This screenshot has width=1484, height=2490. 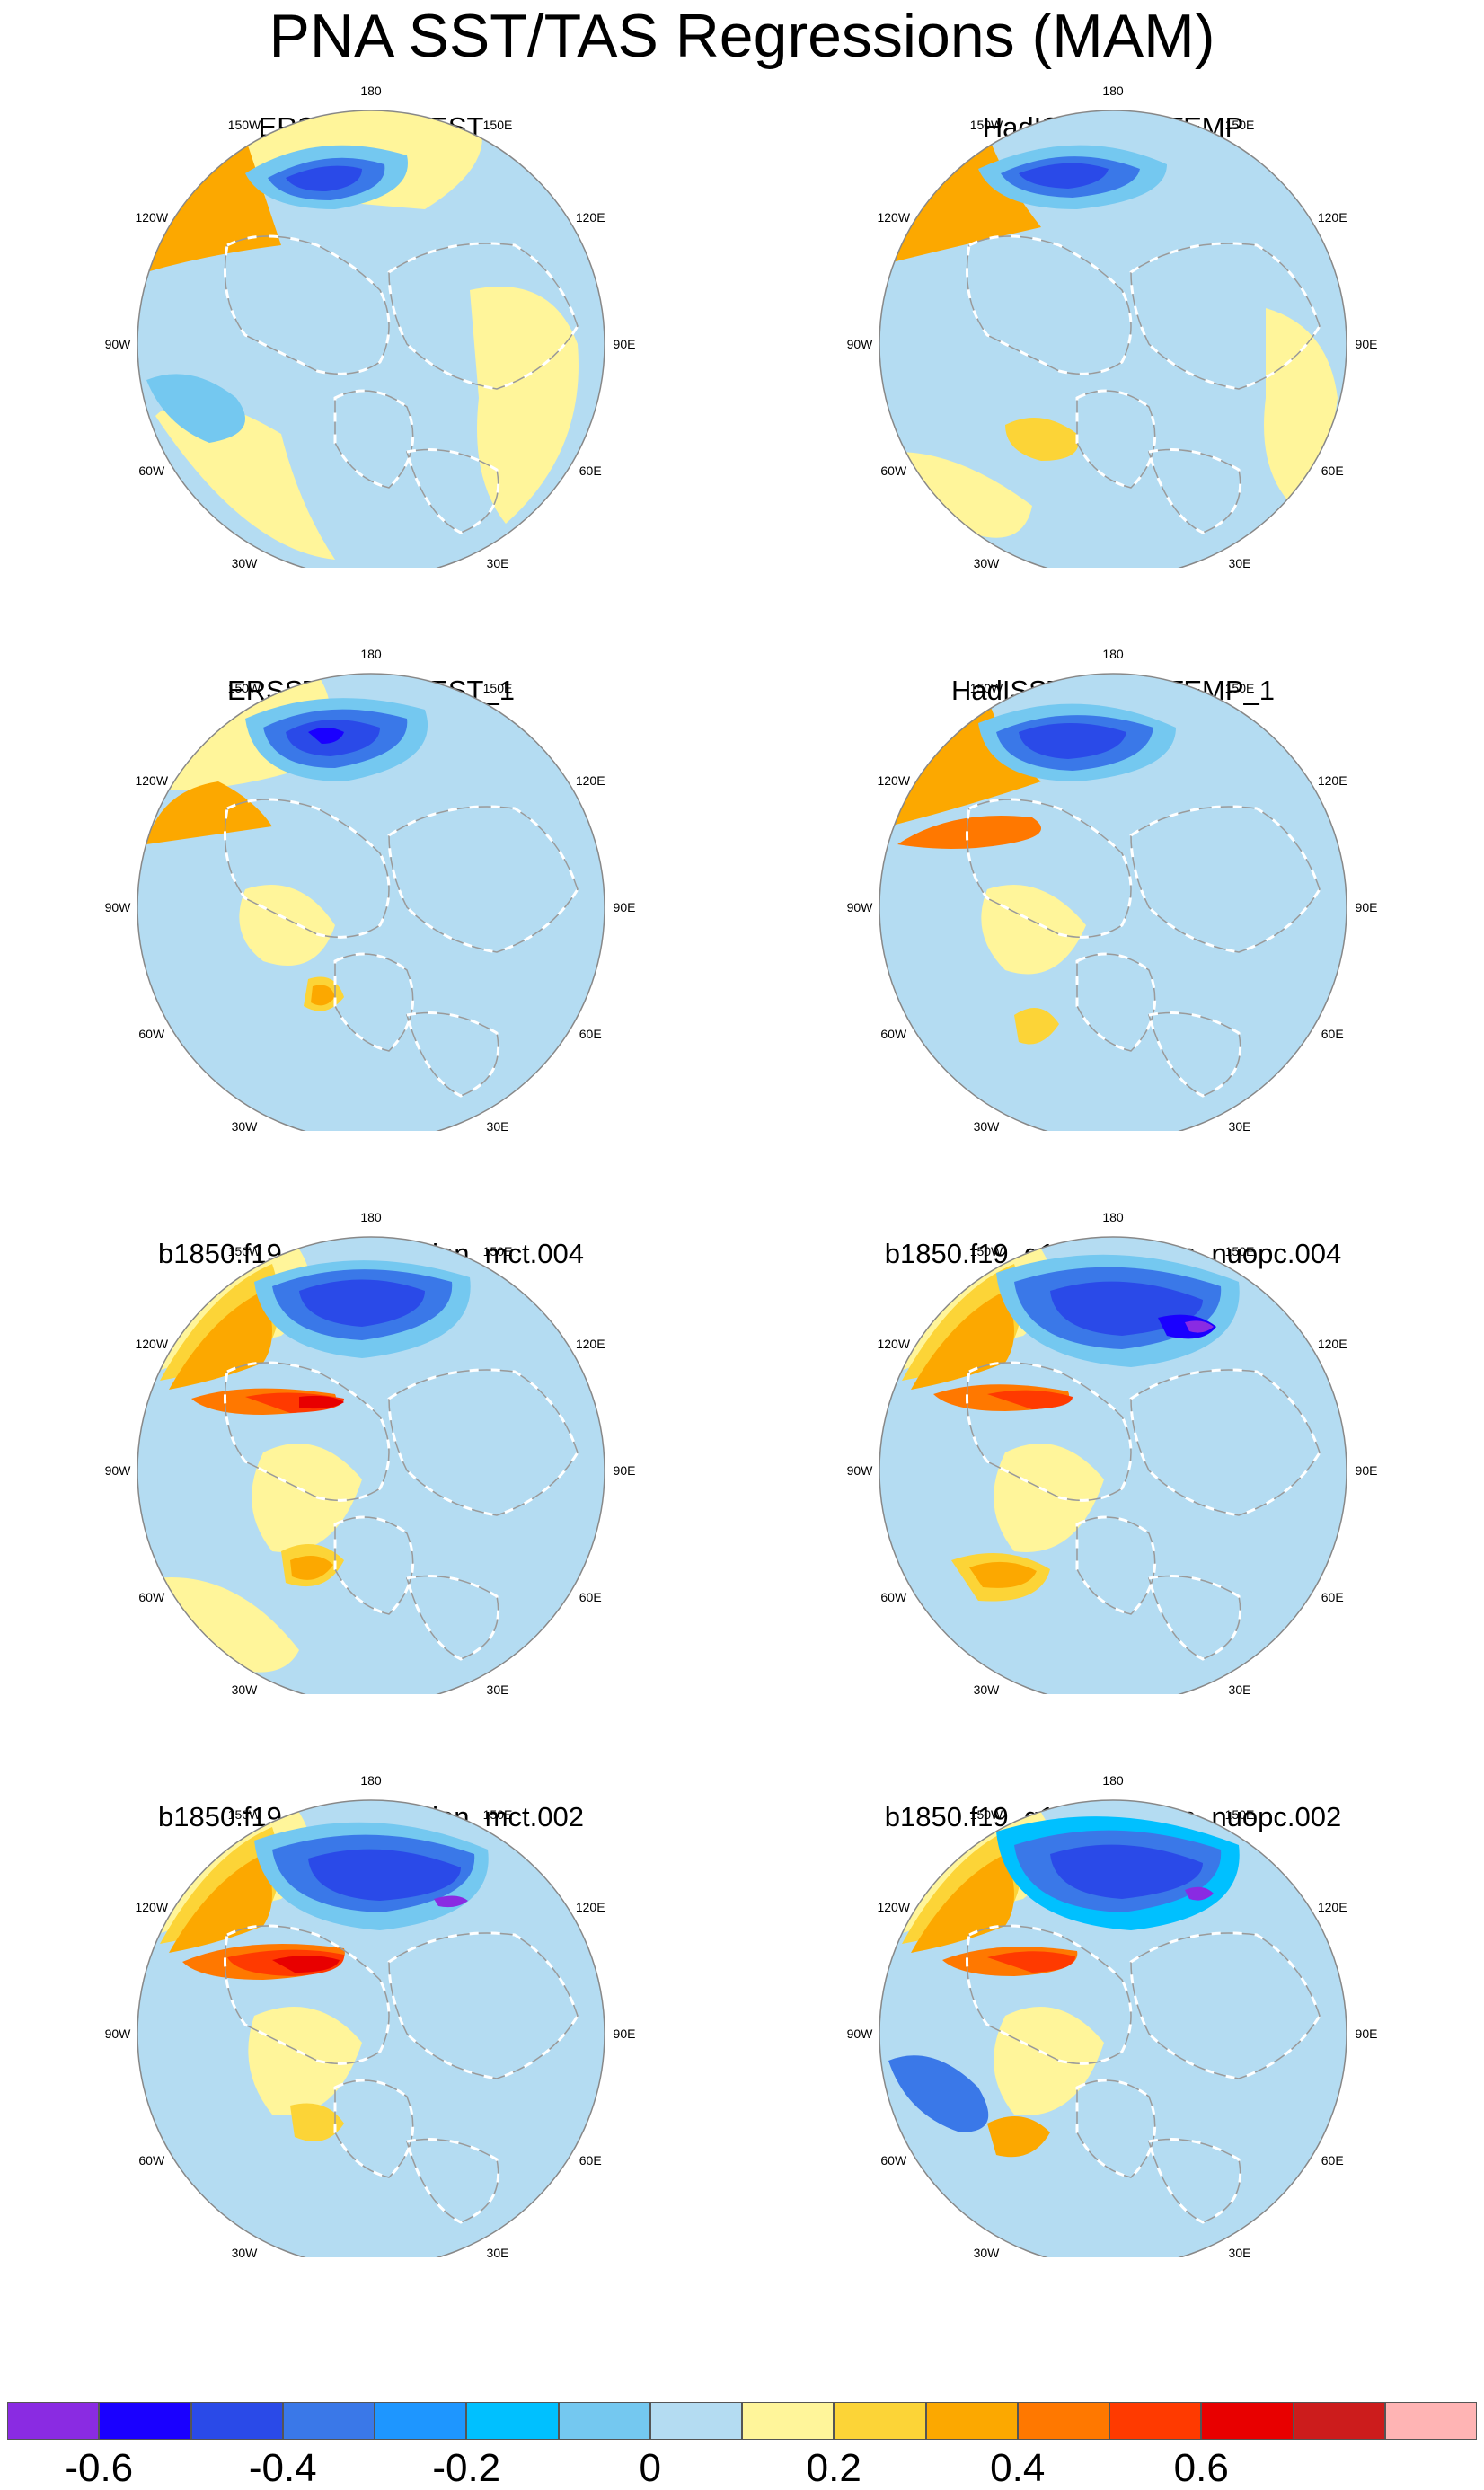 I want to click on colorbar-label: 0.2, so click(x=833, y=2468).